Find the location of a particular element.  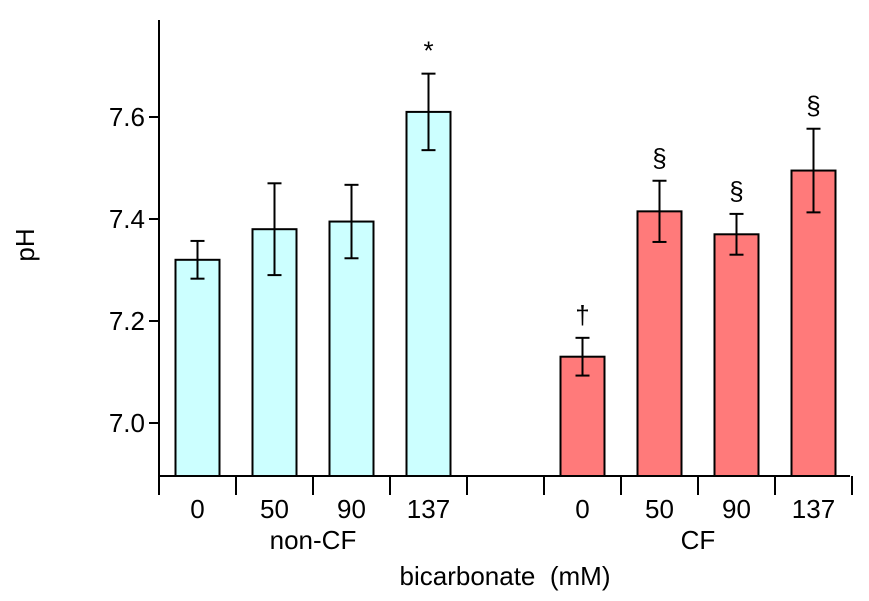

y-tick-label: 7.6 is located at coordinates (127, 117).